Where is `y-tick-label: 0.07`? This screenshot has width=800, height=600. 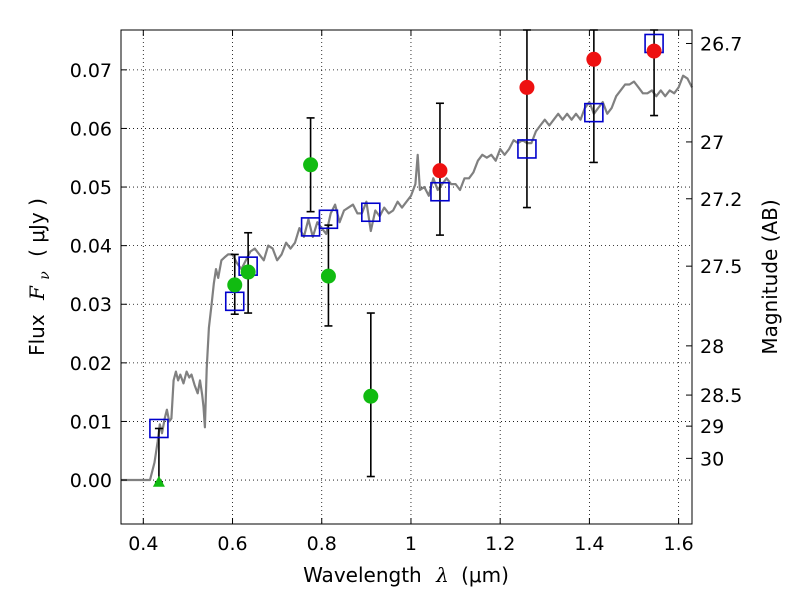
y-tick-label: 0.07 is located at coordinates (91, 71).